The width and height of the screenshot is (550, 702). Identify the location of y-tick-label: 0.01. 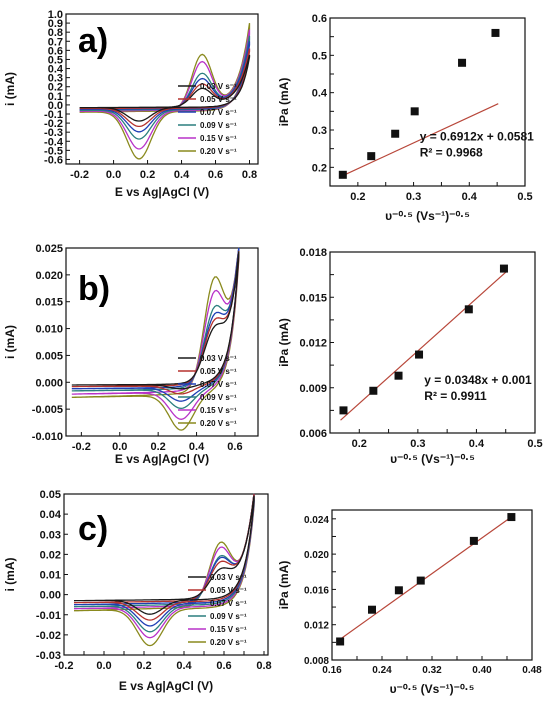
(50, 576).